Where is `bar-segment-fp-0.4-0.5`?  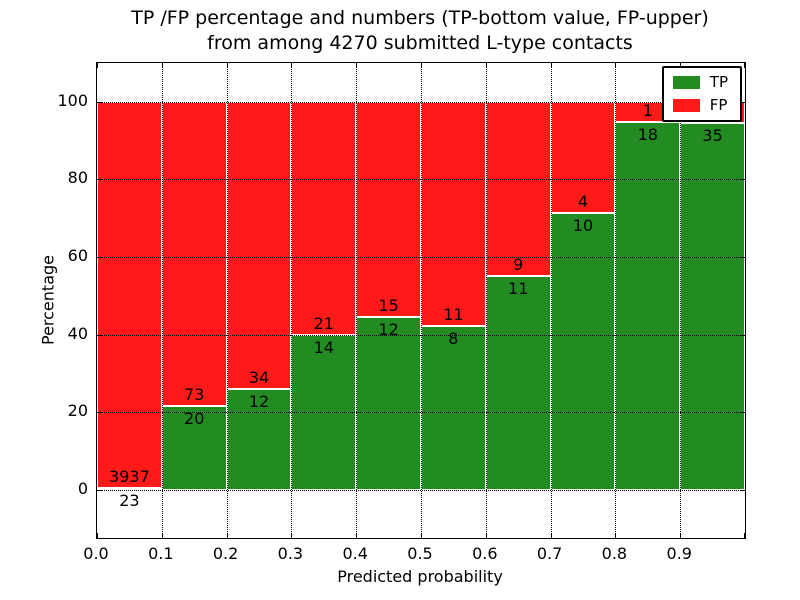 bar-segment-fp-0.4-0.5 is located at coordinates (388, 209).